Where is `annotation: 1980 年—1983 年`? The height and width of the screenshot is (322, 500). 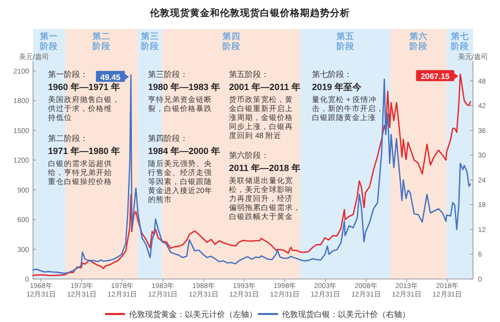
annotation: 1980 年—1983 年 is located at coordinates (184, 87).